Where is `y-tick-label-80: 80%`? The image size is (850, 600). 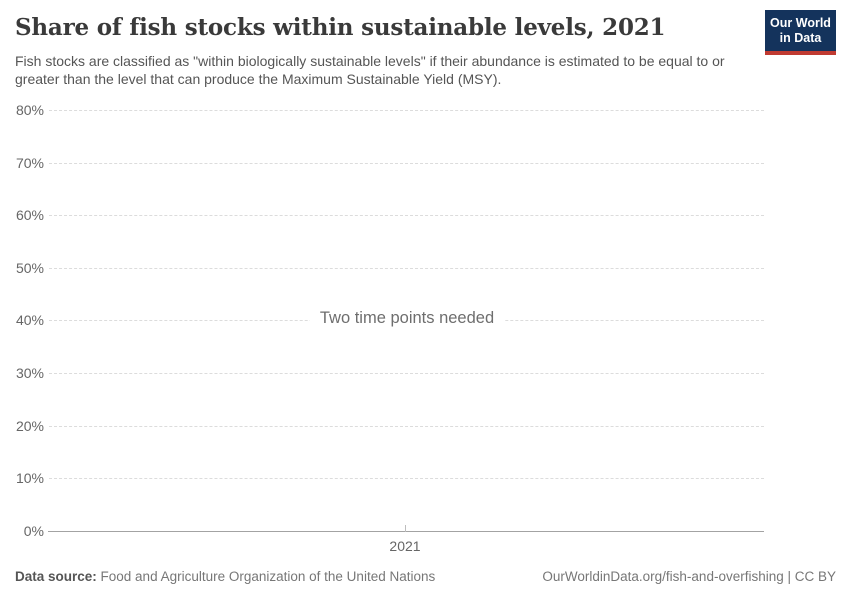
y-tick-label-80: 80% is located at coordinates (29, 110).